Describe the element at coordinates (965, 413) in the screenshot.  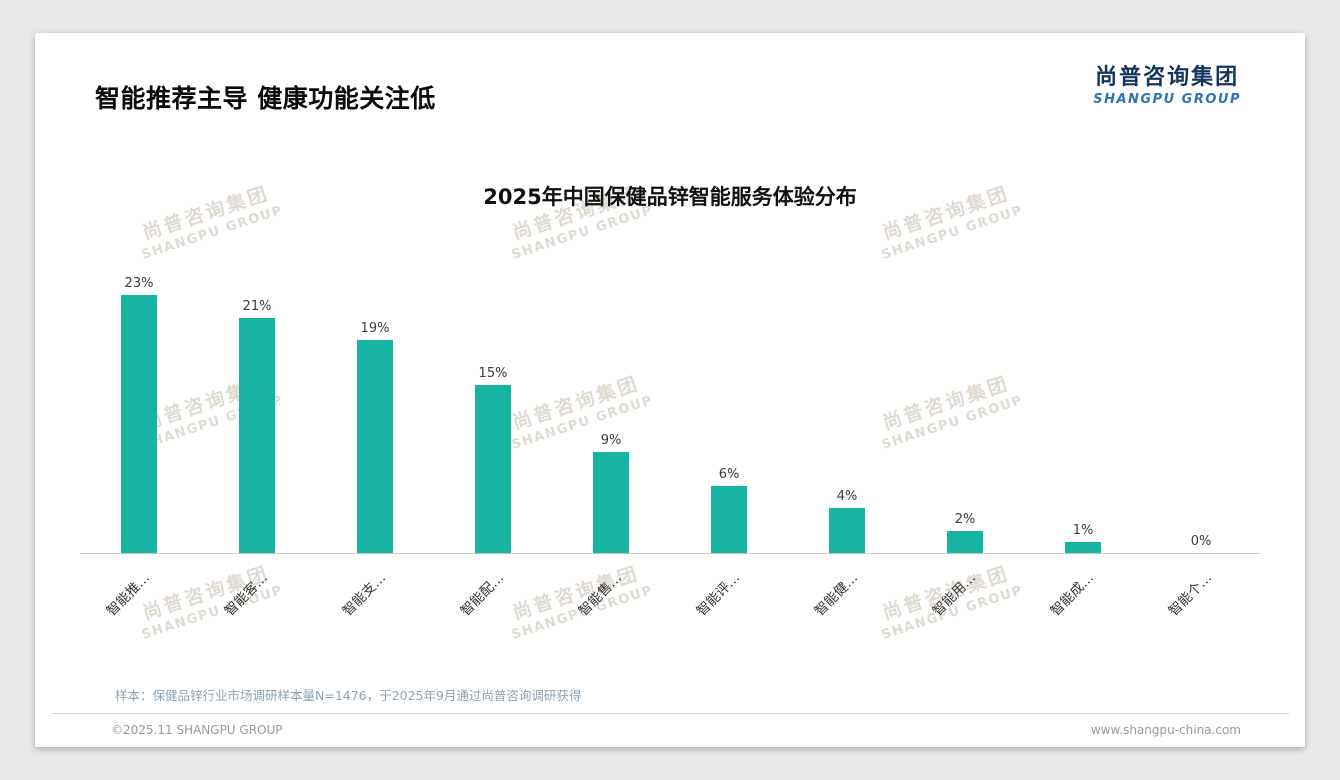
I see `bar-column: 2%` at that location.